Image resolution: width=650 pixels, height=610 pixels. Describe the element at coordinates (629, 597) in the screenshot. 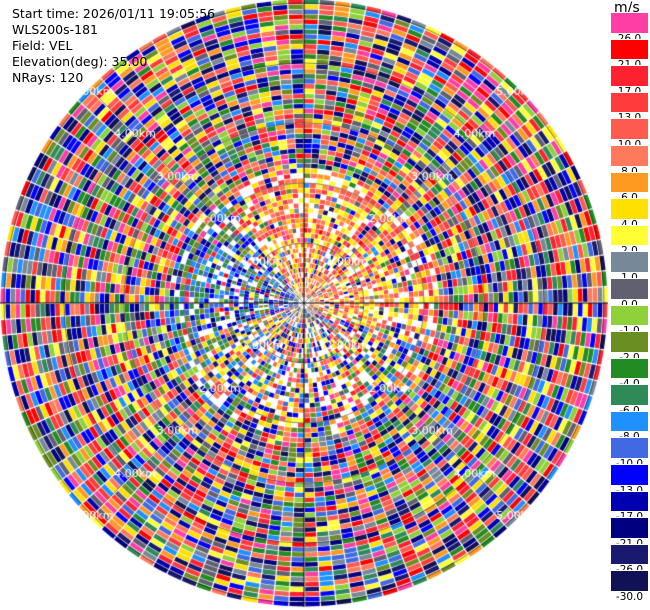

I see `colorbar-tick-label: -30.0` at that location.